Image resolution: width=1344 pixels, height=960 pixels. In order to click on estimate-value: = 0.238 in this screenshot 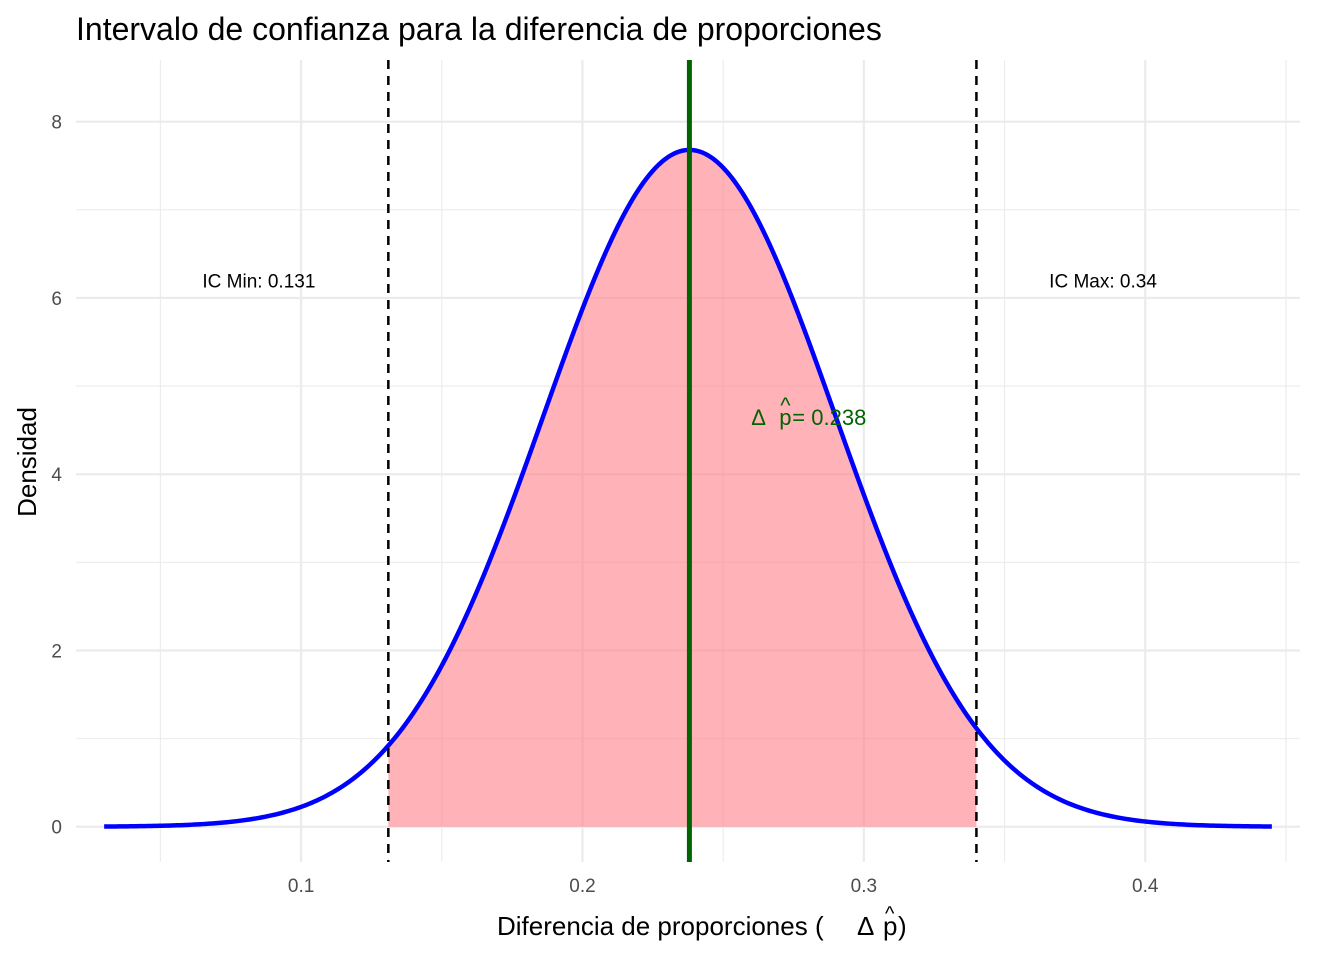, I will do `click(829, 417)`.